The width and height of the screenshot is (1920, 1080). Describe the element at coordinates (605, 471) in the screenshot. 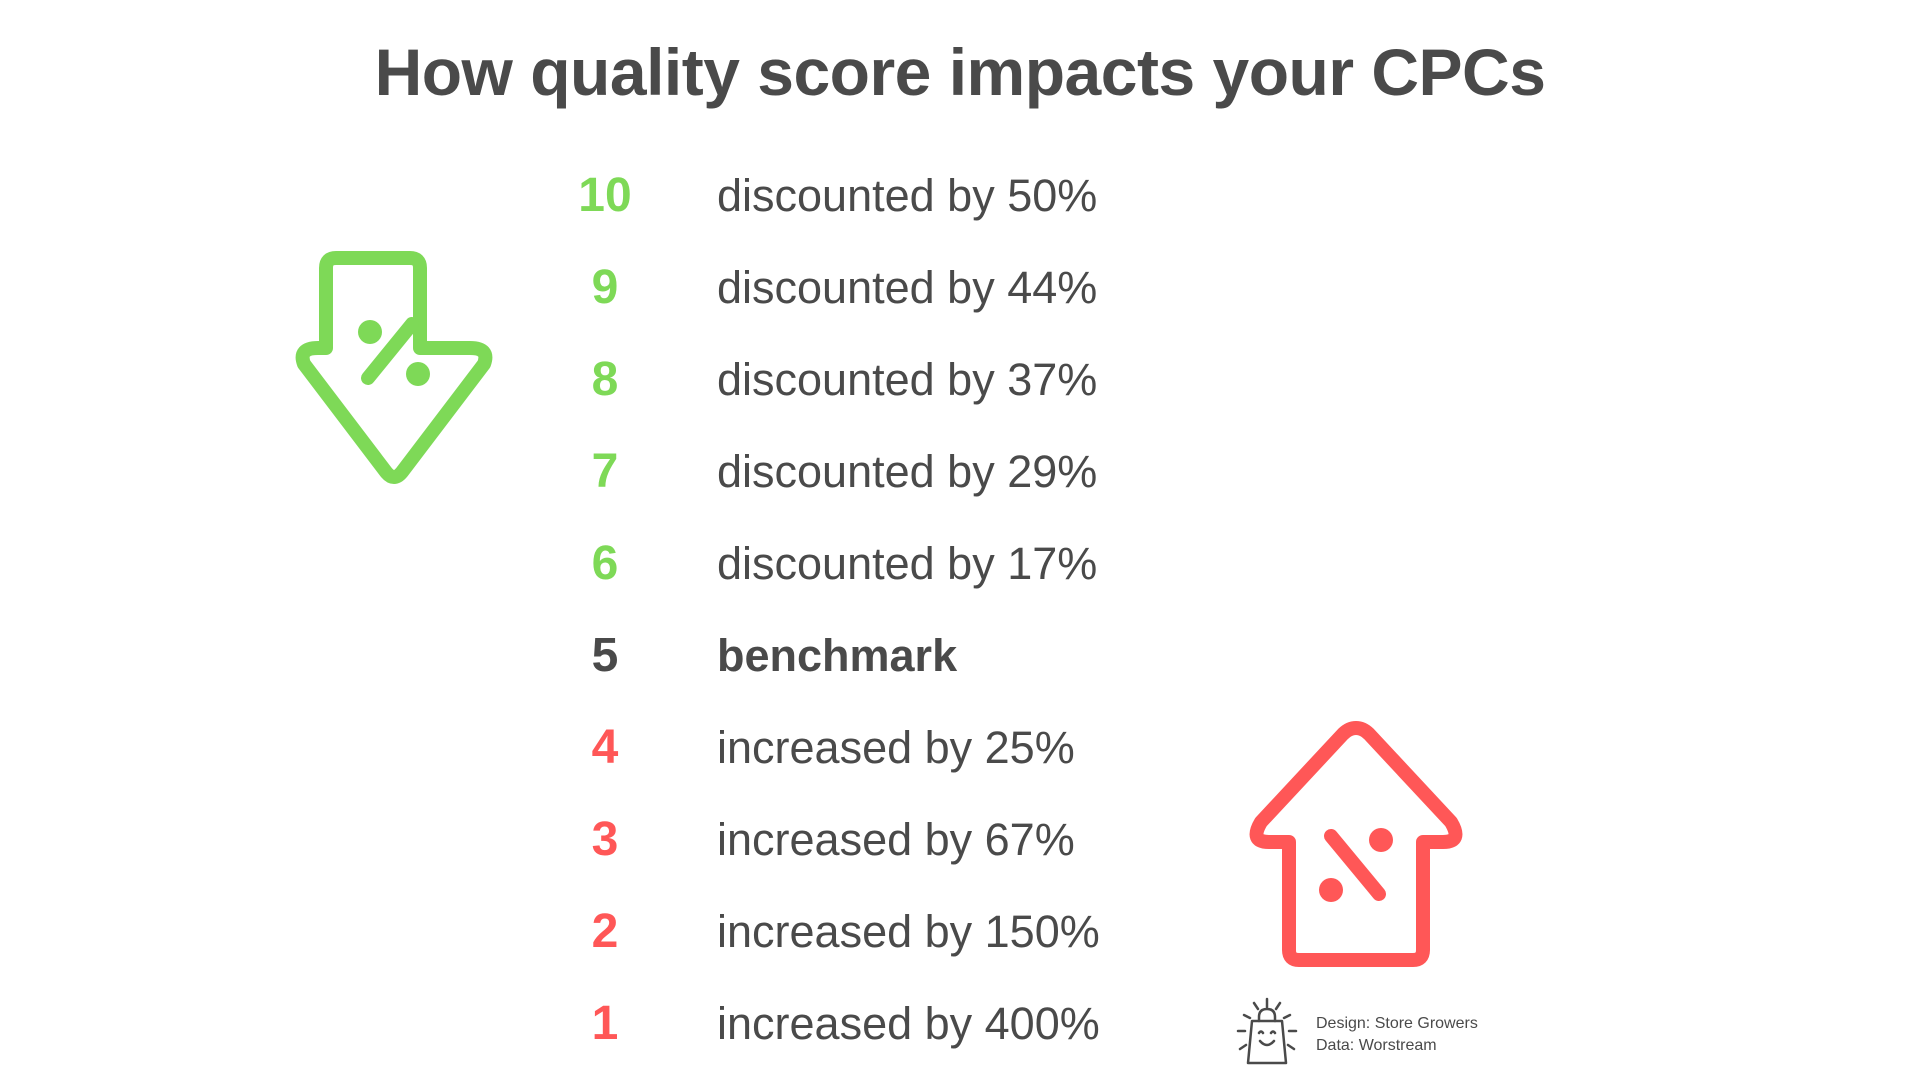

I see `score-number: 7` at that location.